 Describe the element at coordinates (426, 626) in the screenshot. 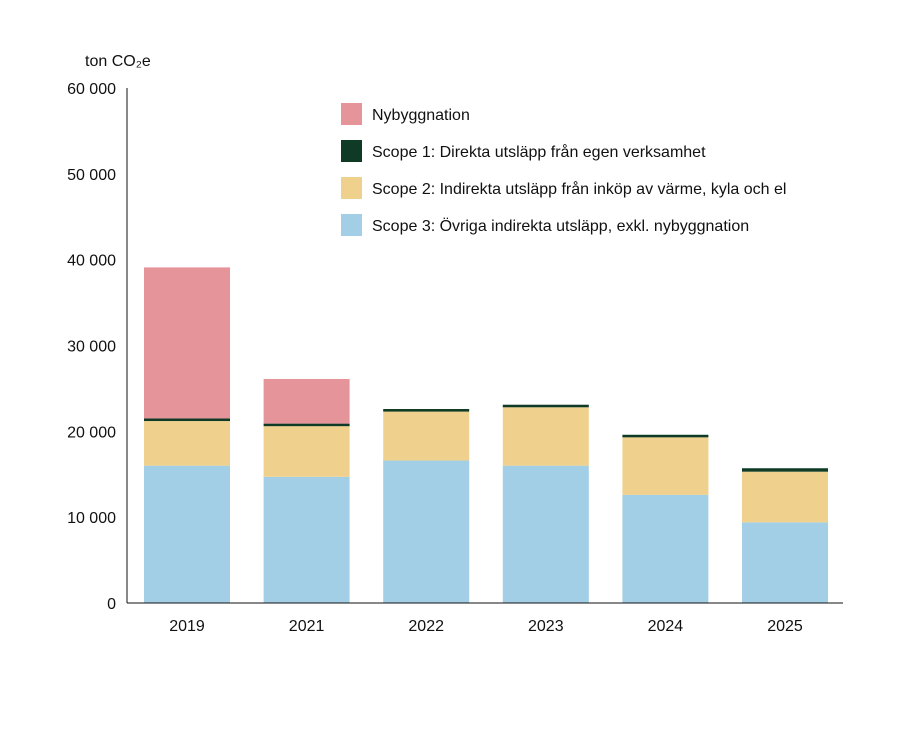

I see `x-tick-label: 2022` at that location.